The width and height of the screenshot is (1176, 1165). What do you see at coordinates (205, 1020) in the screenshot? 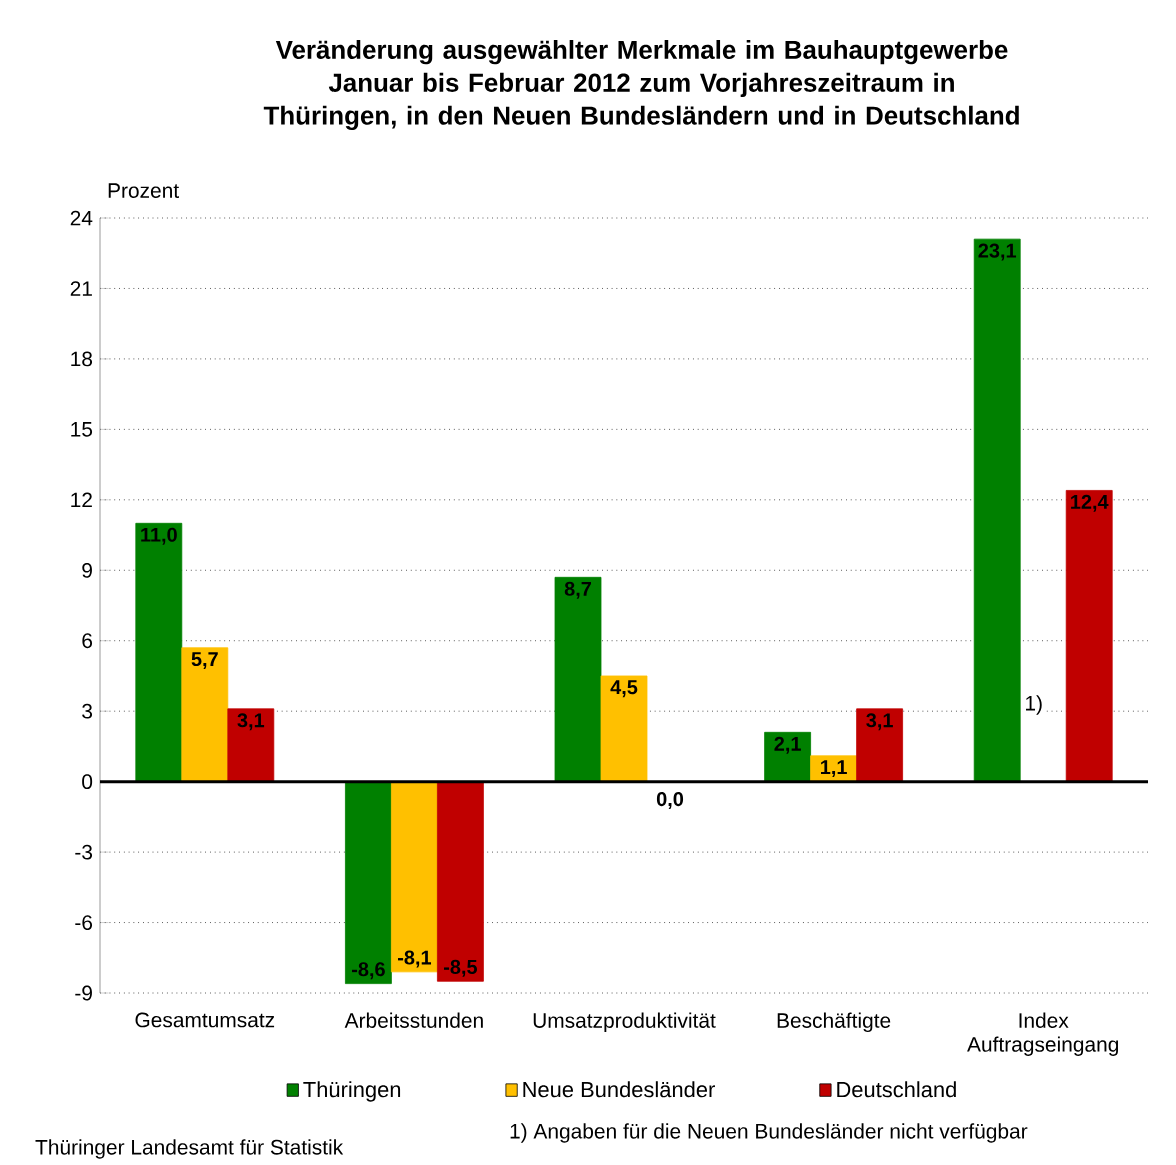
I see `x-tick-label: Gesamtumsatz` at bounding box center [205, 1020].